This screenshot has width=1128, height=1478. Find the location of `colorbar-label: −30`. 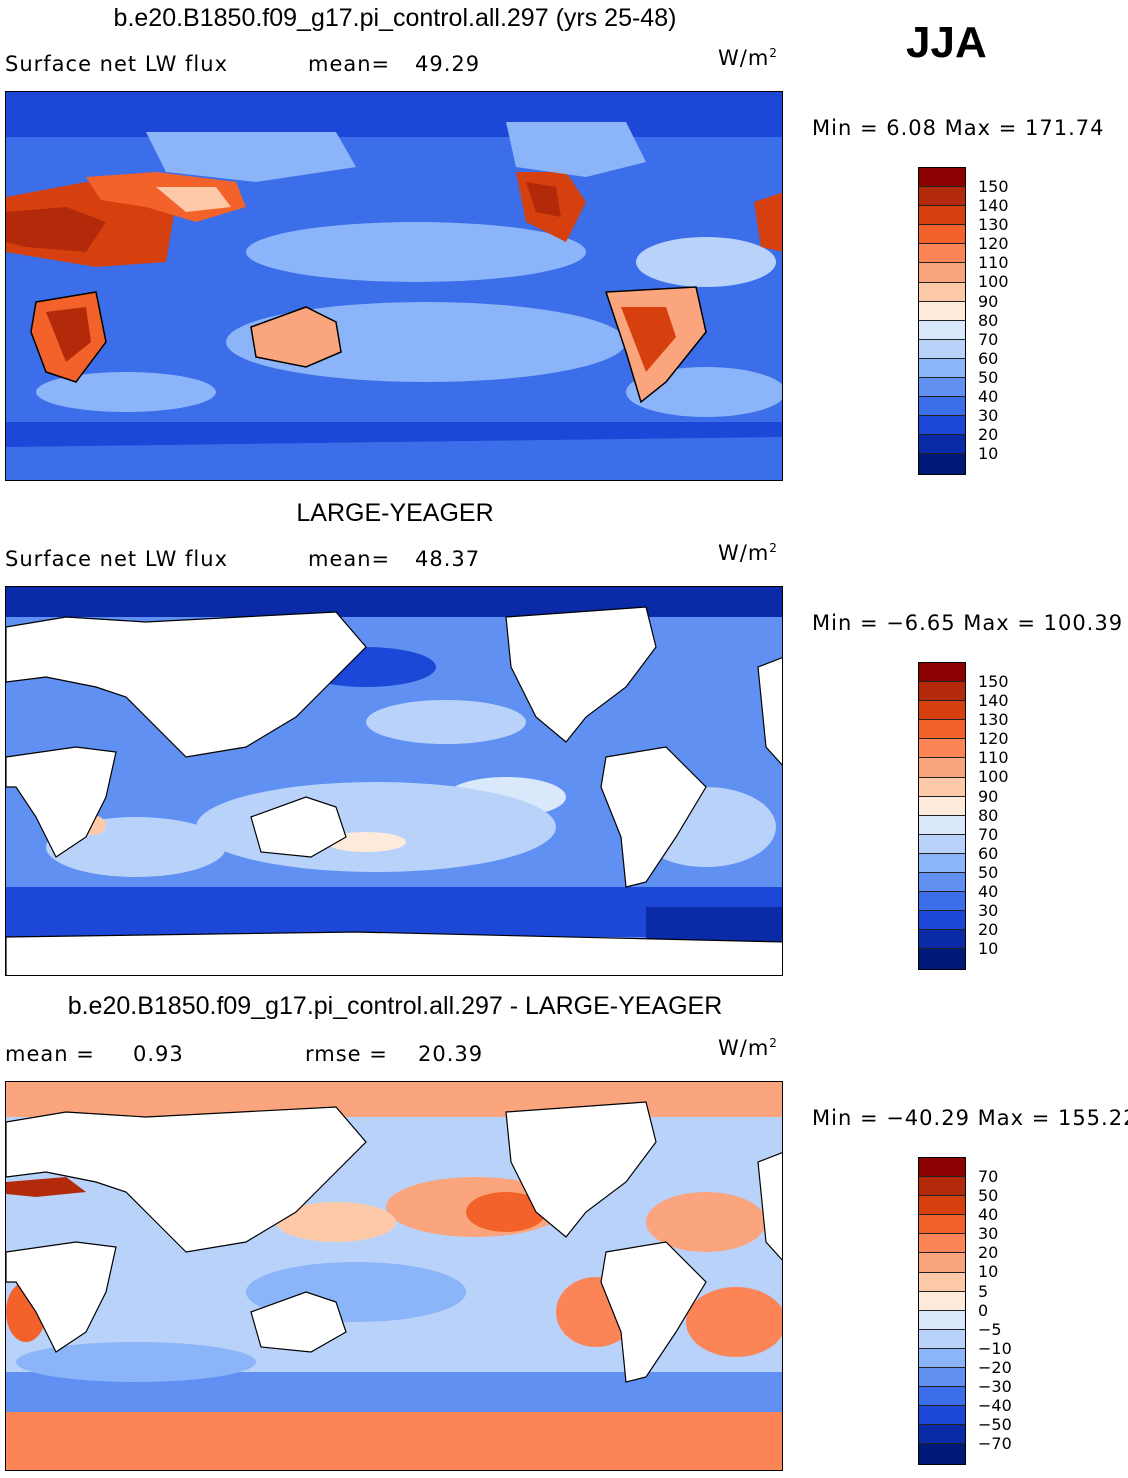

colorbar-label: −30 is located at coordinates (995, 1387).